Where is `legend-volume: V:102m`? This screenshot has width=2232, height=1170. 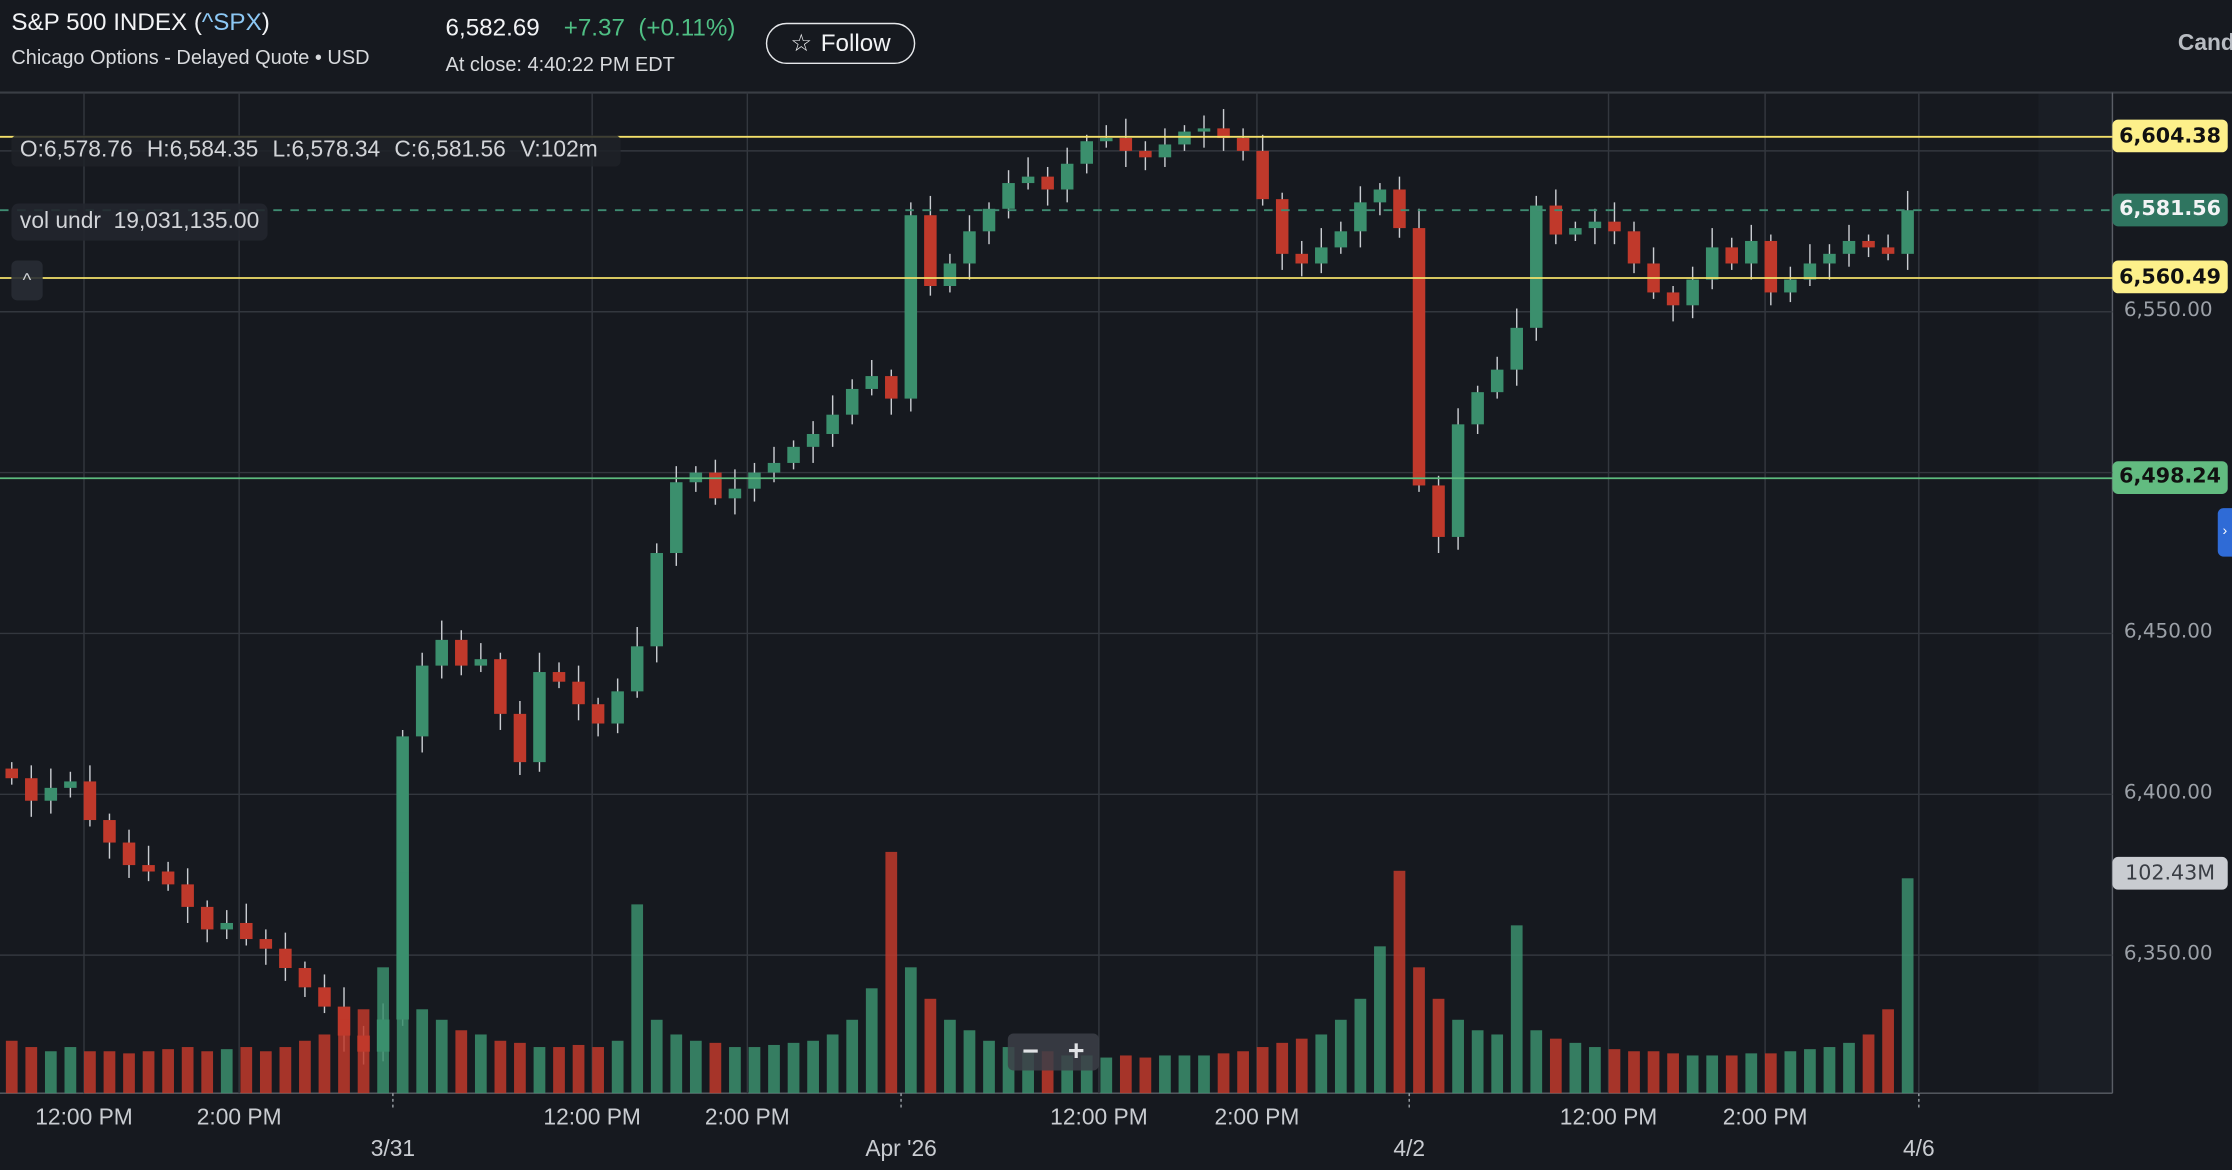 legend-volume: V:102m is located at coordinates (559, 150).